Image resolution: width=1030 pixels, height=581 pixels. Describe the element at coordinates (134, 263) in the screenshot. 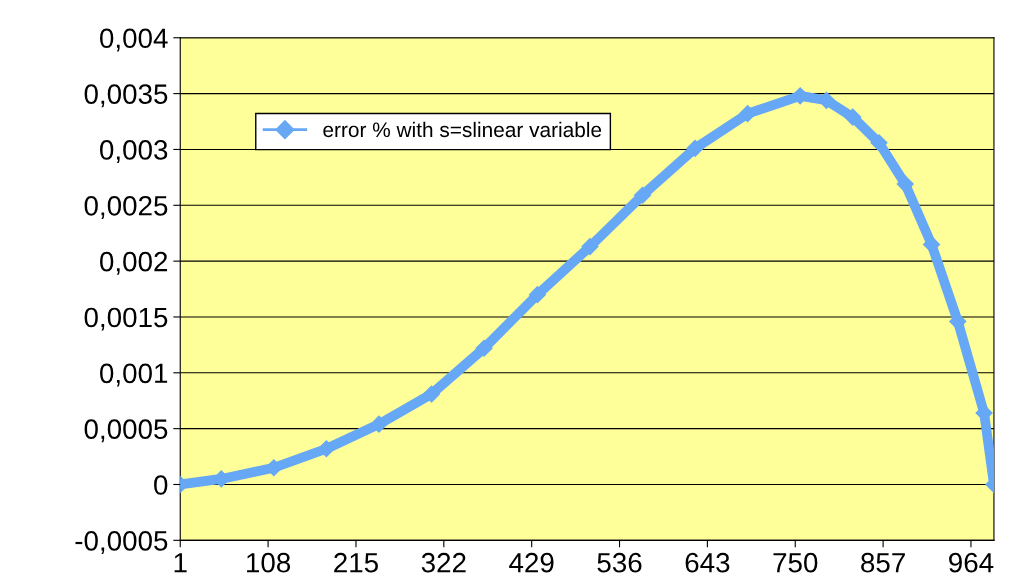

I see `y-tick-label: 0,002` at that location.